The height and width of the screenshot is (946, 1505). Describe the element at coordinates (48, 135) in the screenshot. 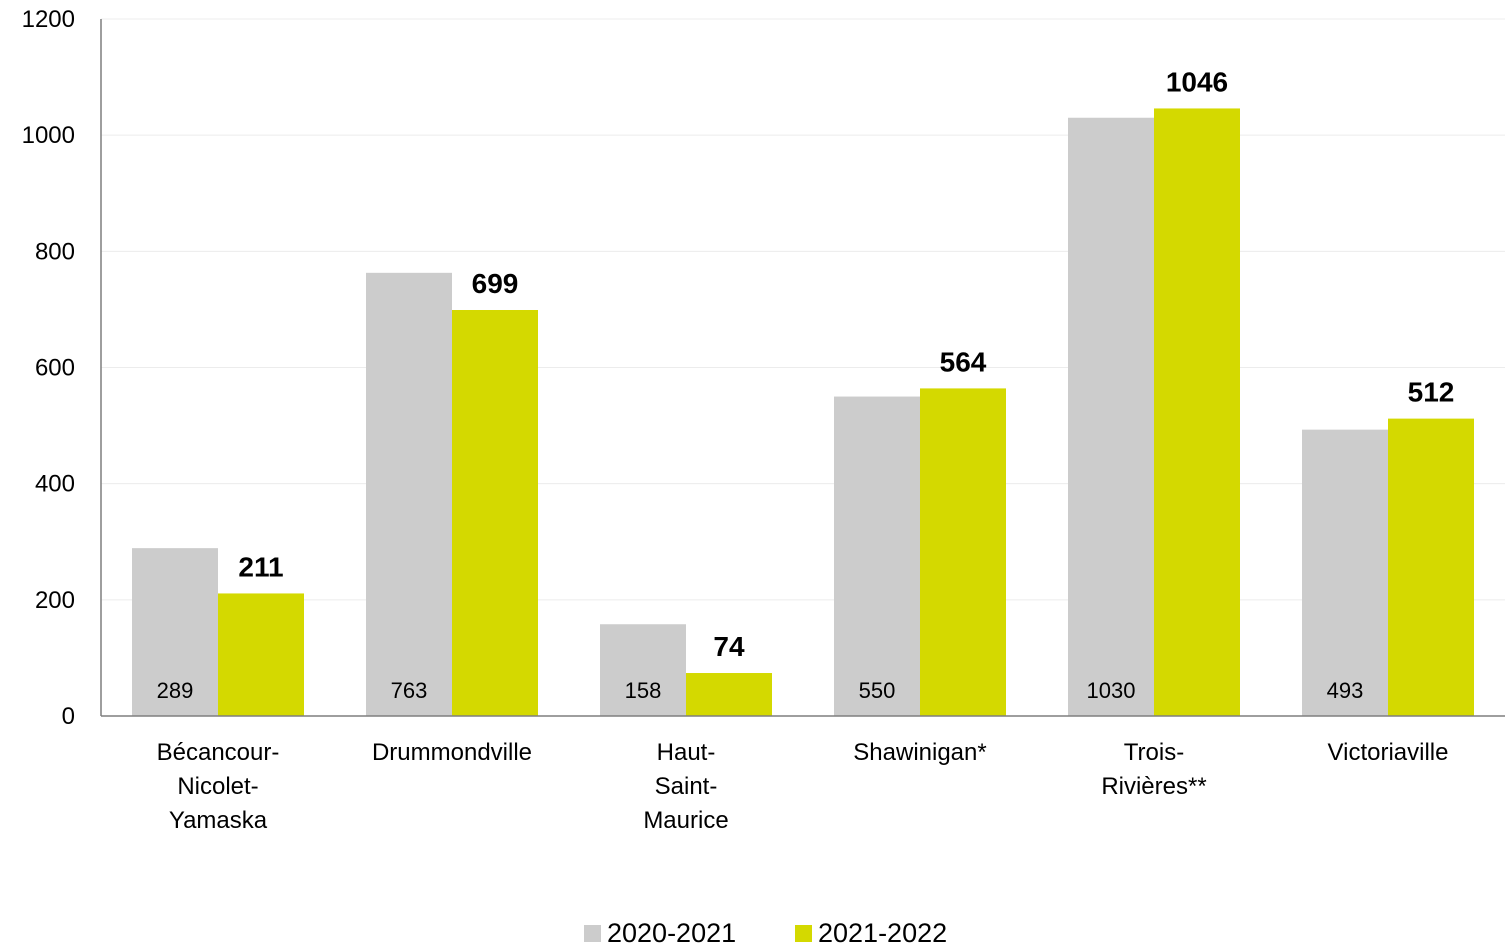

I see `y-tick-label: 1000` at that location.